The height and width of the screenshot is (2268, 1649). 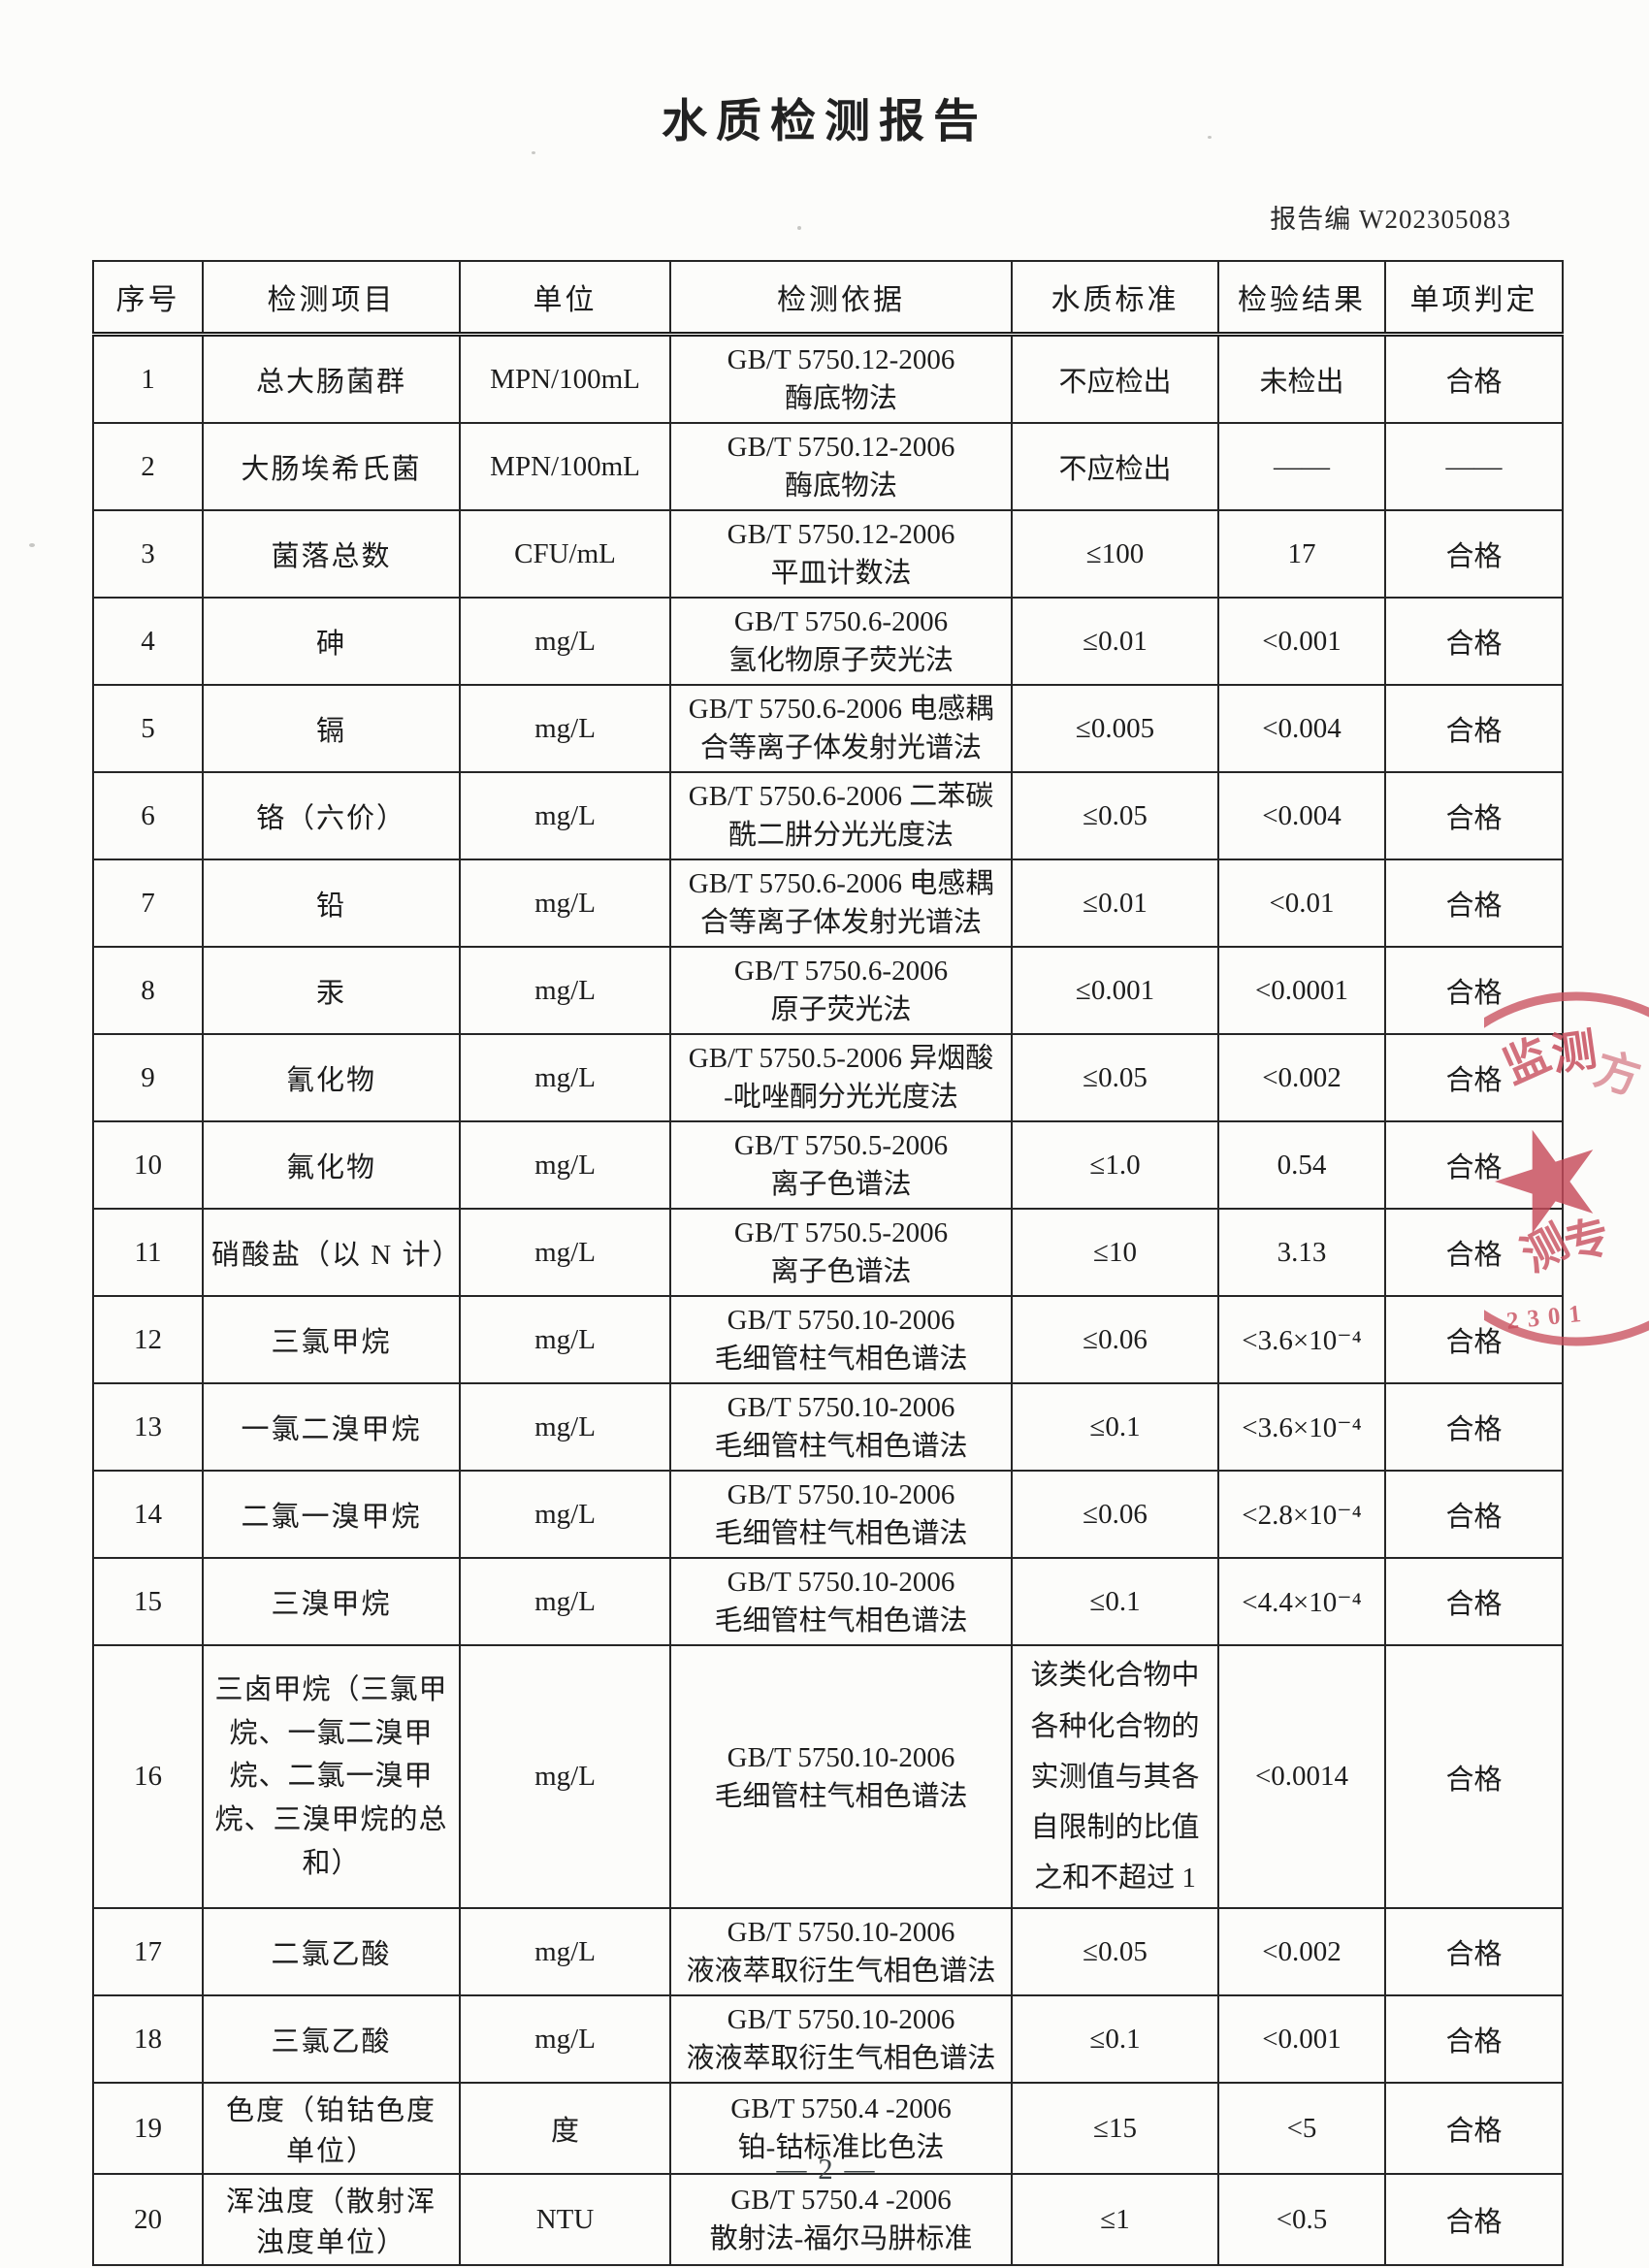 I want to click on cell-method: GB/T 5750.10-2006 液液萃取衍生气相色谱法, so click(x=841, y=1952).